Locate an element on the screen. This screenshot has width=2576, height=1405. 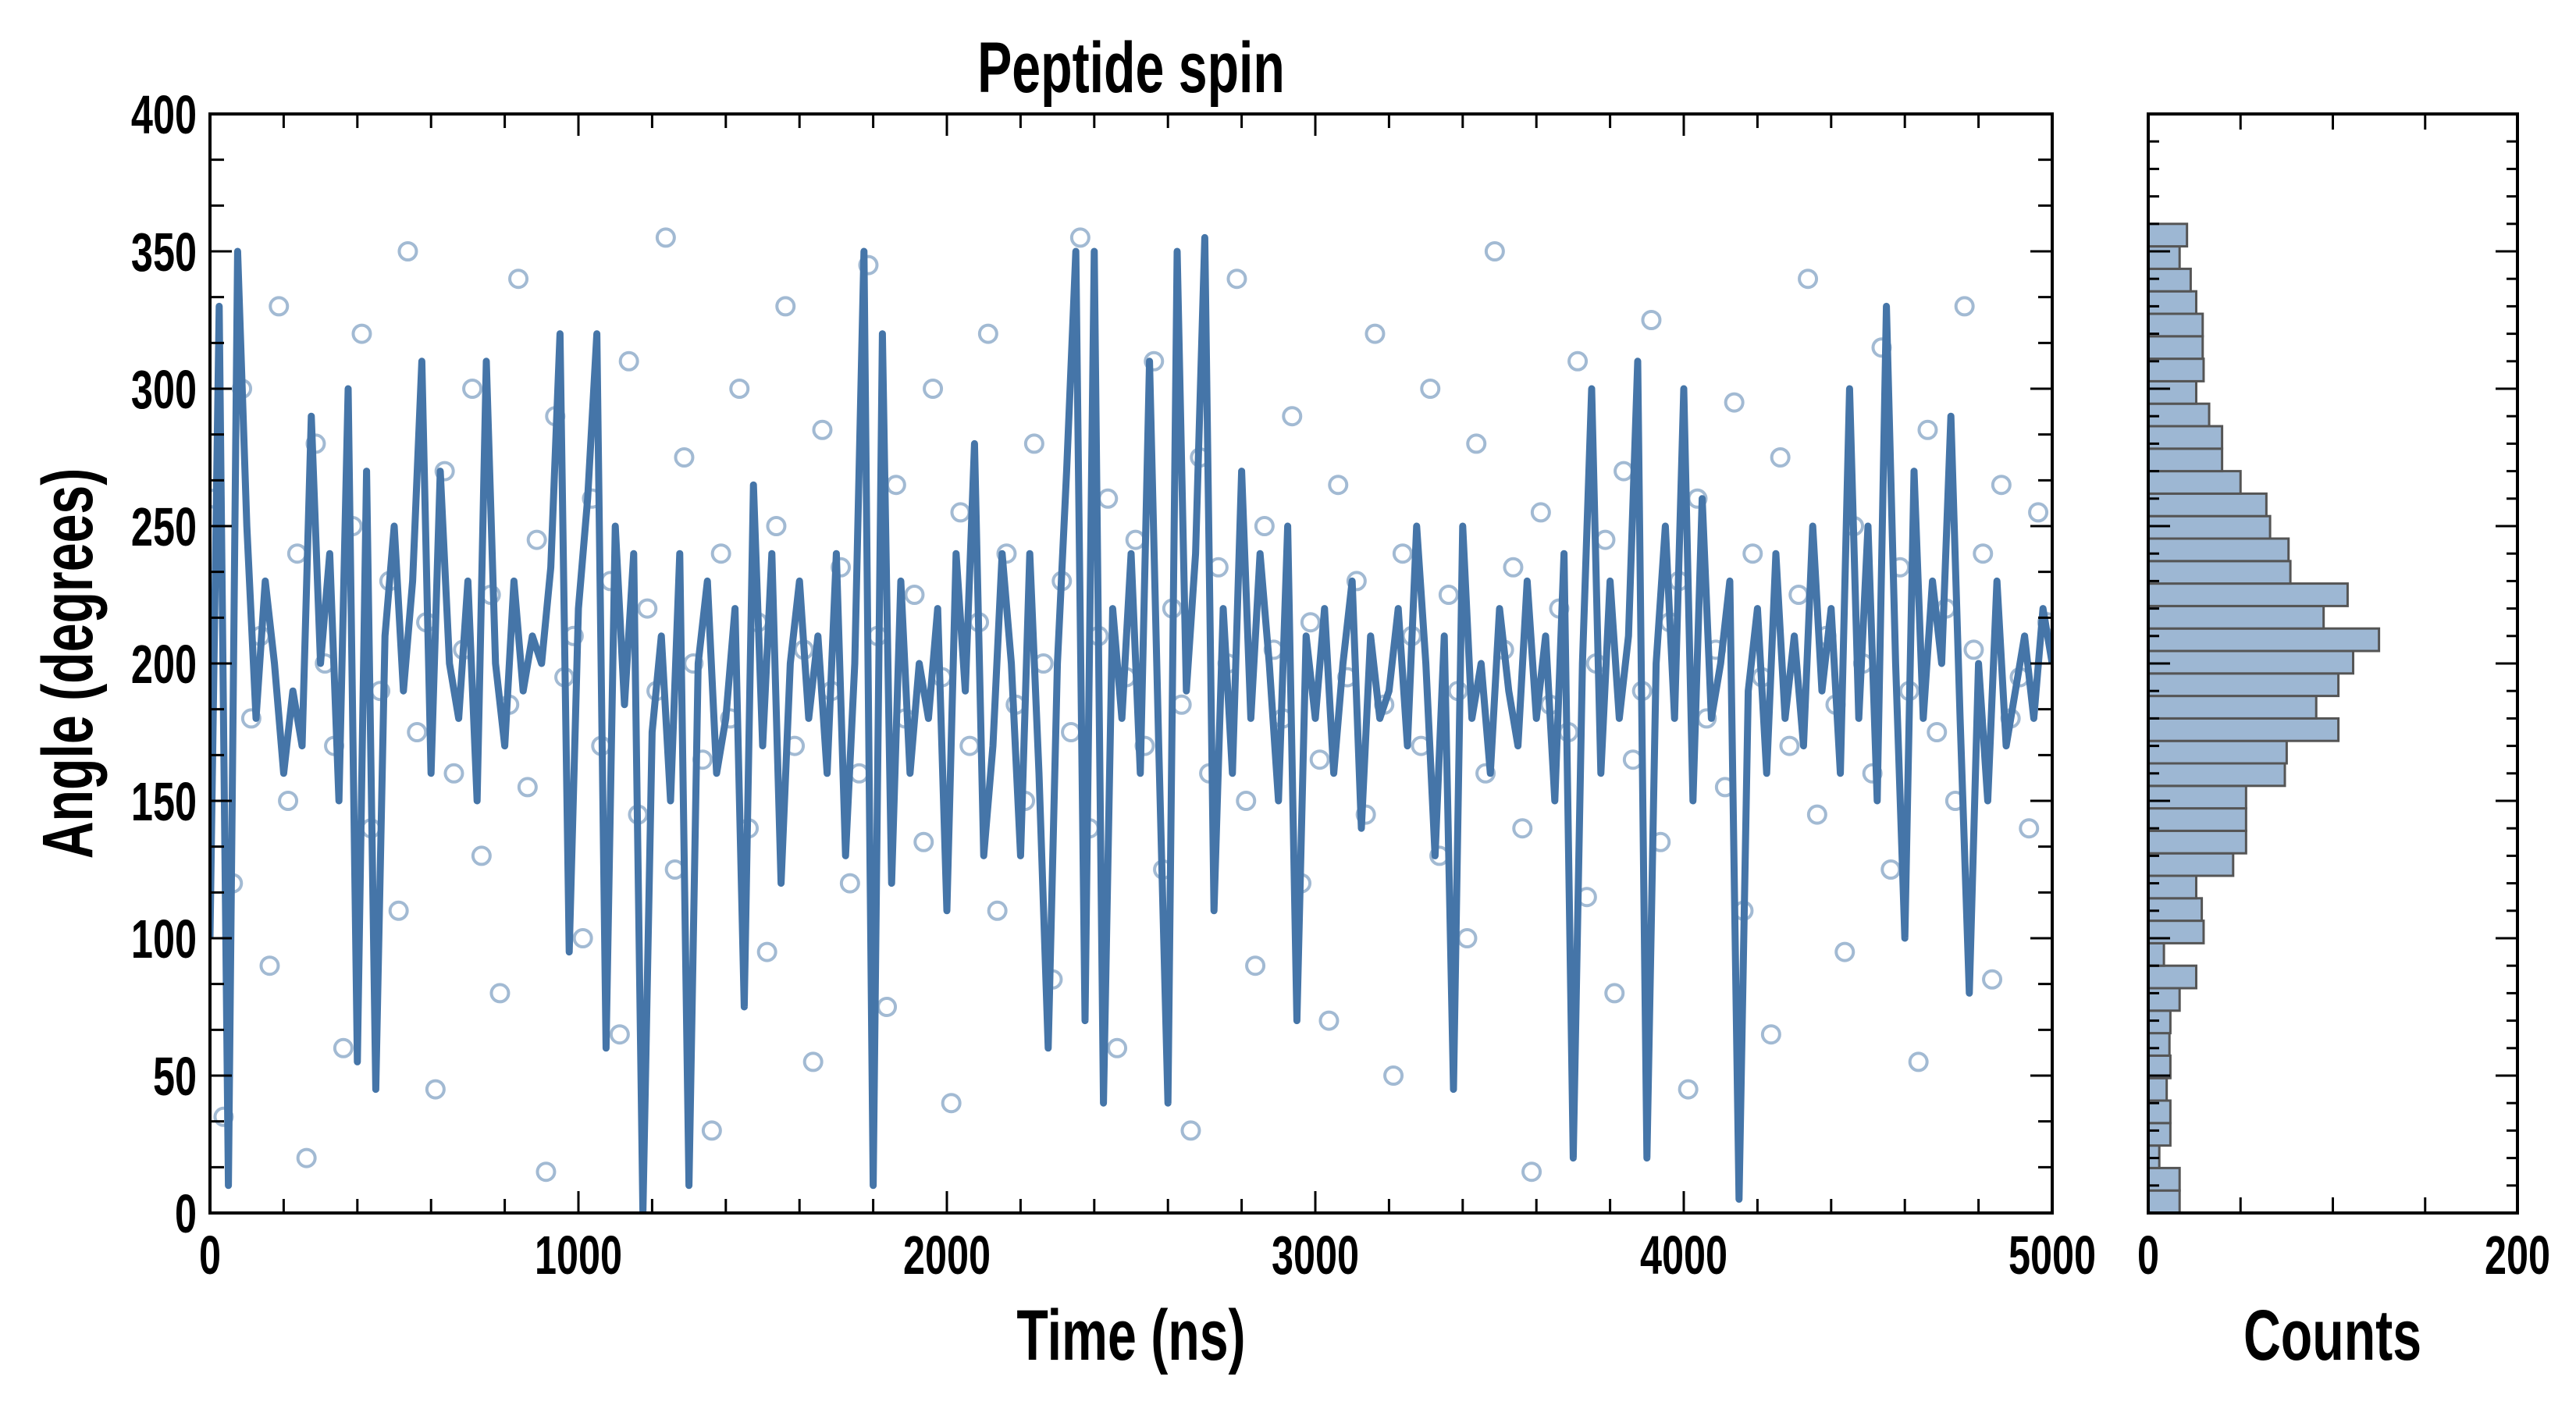
y-tick-label: 400 is located at coordinates (164, 114).